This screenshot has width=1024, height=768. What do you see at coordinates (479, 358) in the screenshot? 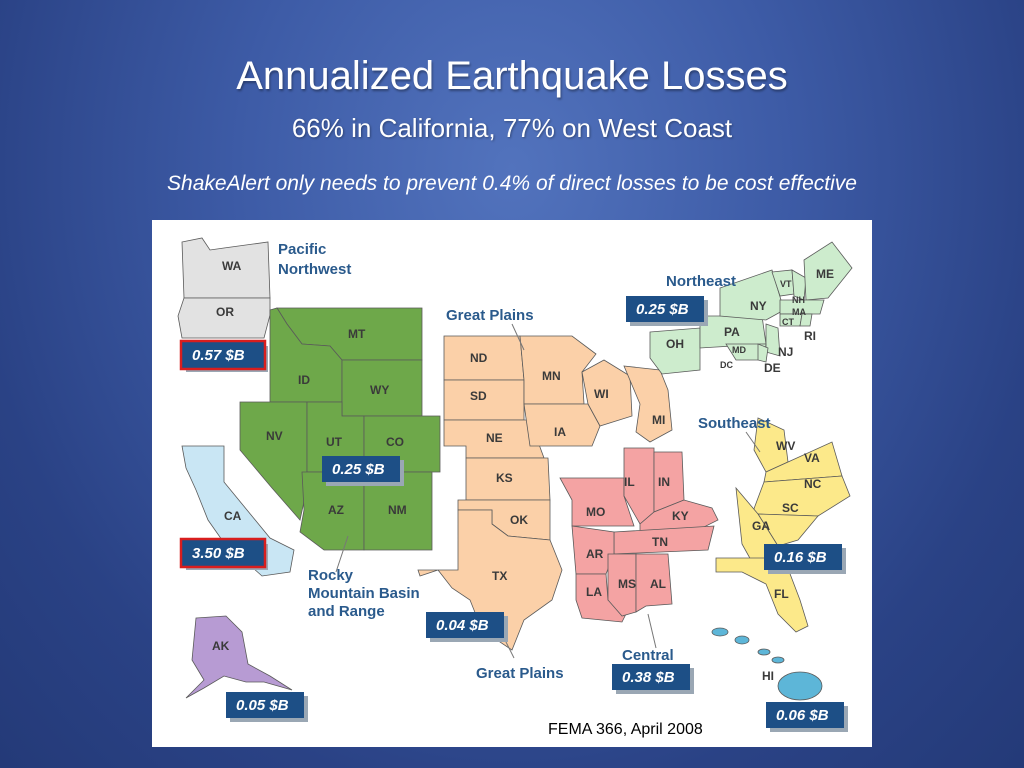
I see `state-label-nd: ND` at bounding box center [479, 358].